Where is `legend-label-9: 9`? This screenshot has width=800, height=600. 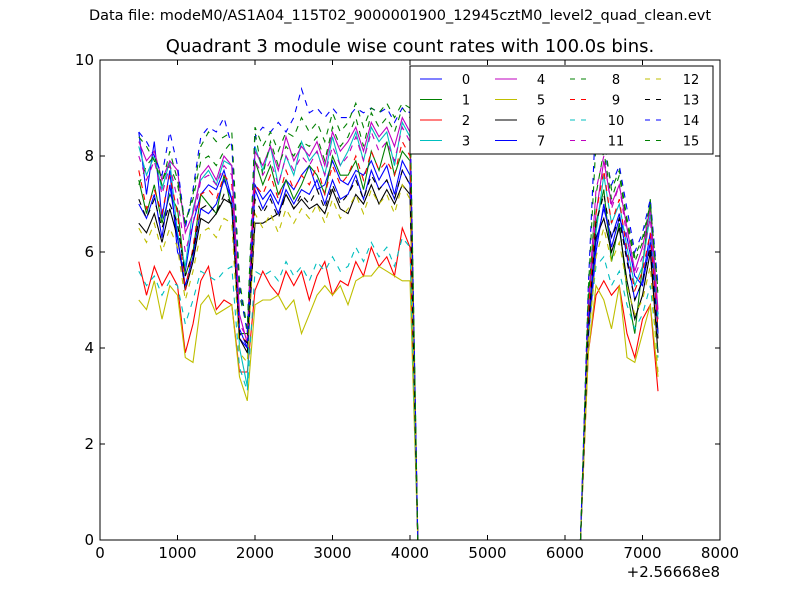
legend-label-9: 9 is located at coordinates (616, 101).